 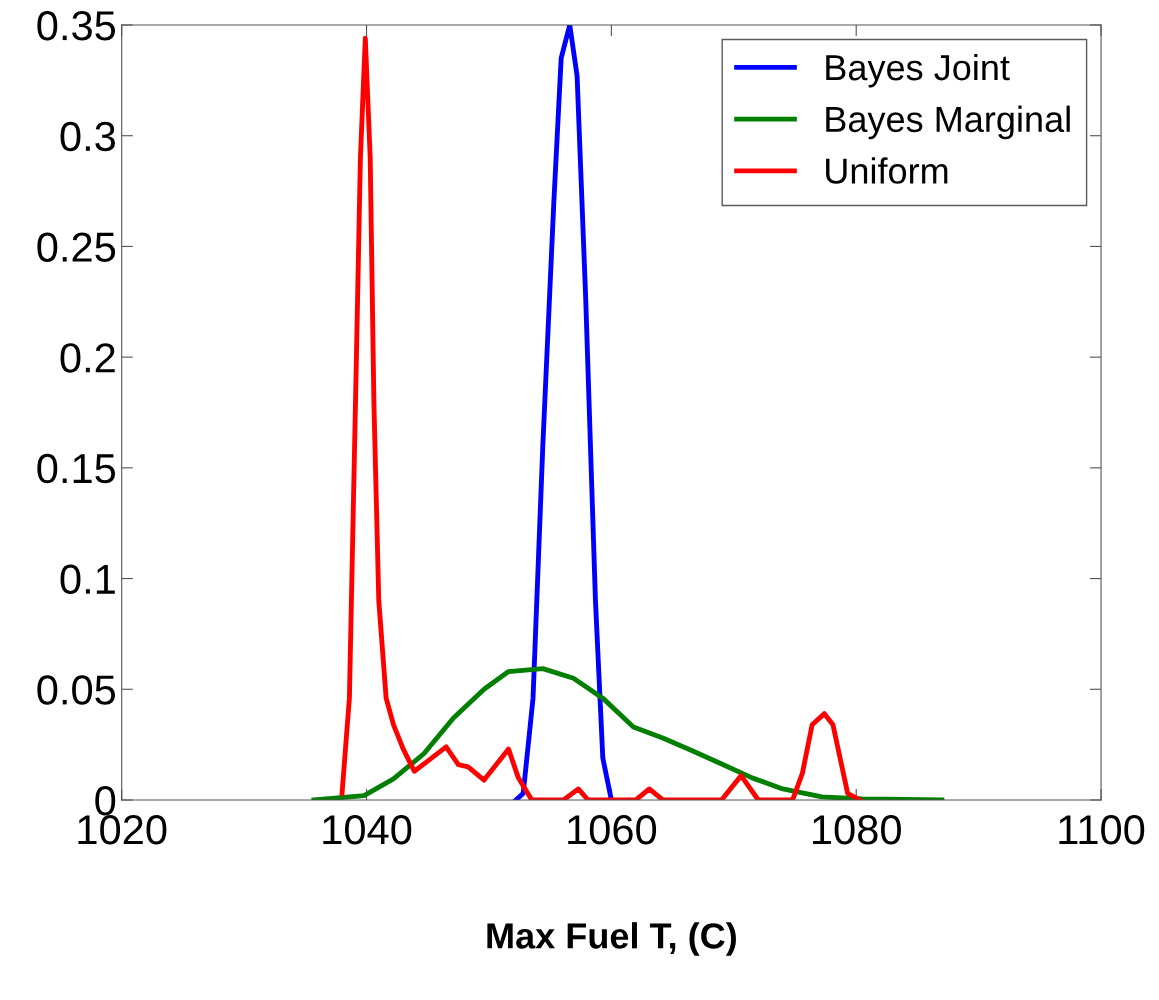 What do you see at coordinates (367, 829) in the screenshot?
I see `x-tick-label: 1040` at bounding box center [367, 829].